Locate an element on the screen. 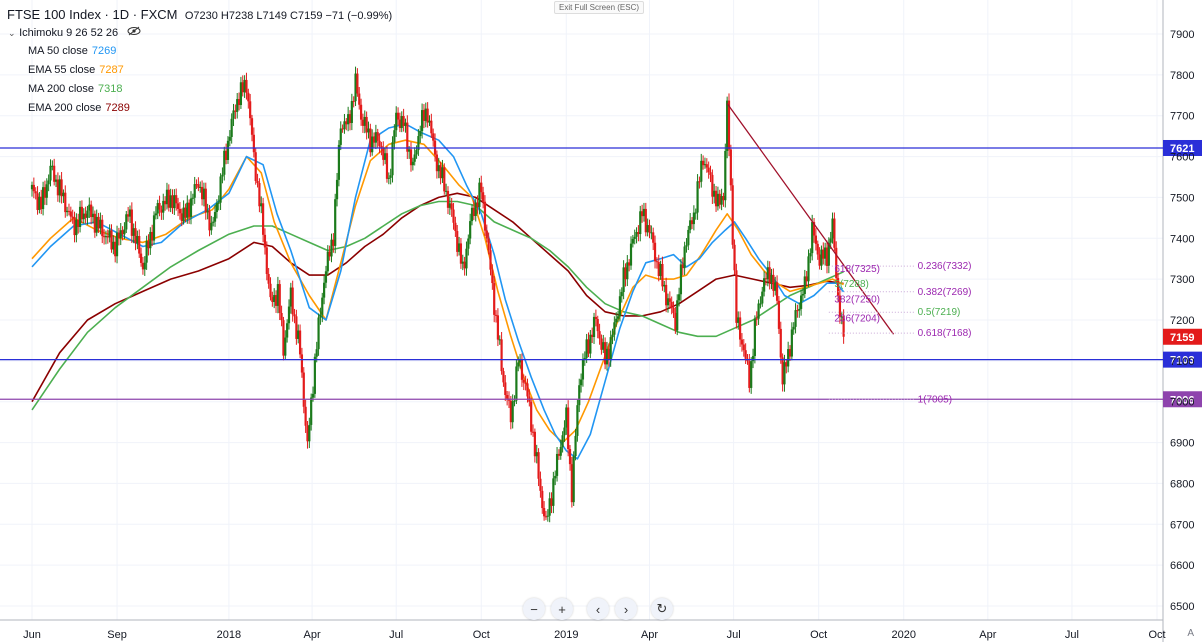 Image resolution: width=1202 pixels, height=642 pixels. reset-chart-button: ↻ is located at coordinates (662, 609).